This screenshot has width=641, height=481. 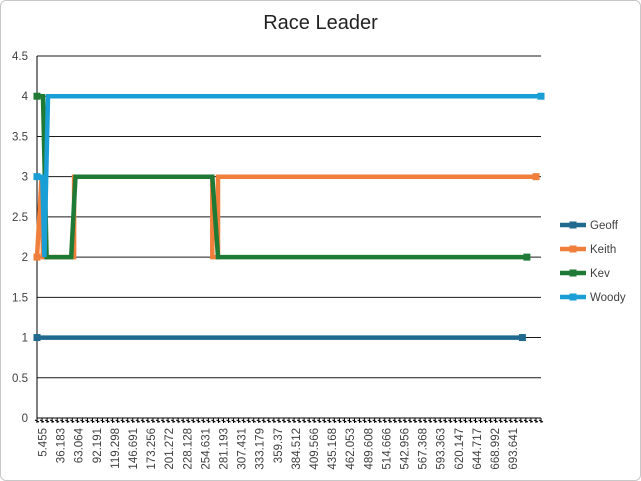 What do you see at coordinates (62, 445) in the screenshot?
I see `x-tick-label: 36.183` at bounding box center [62, 445].